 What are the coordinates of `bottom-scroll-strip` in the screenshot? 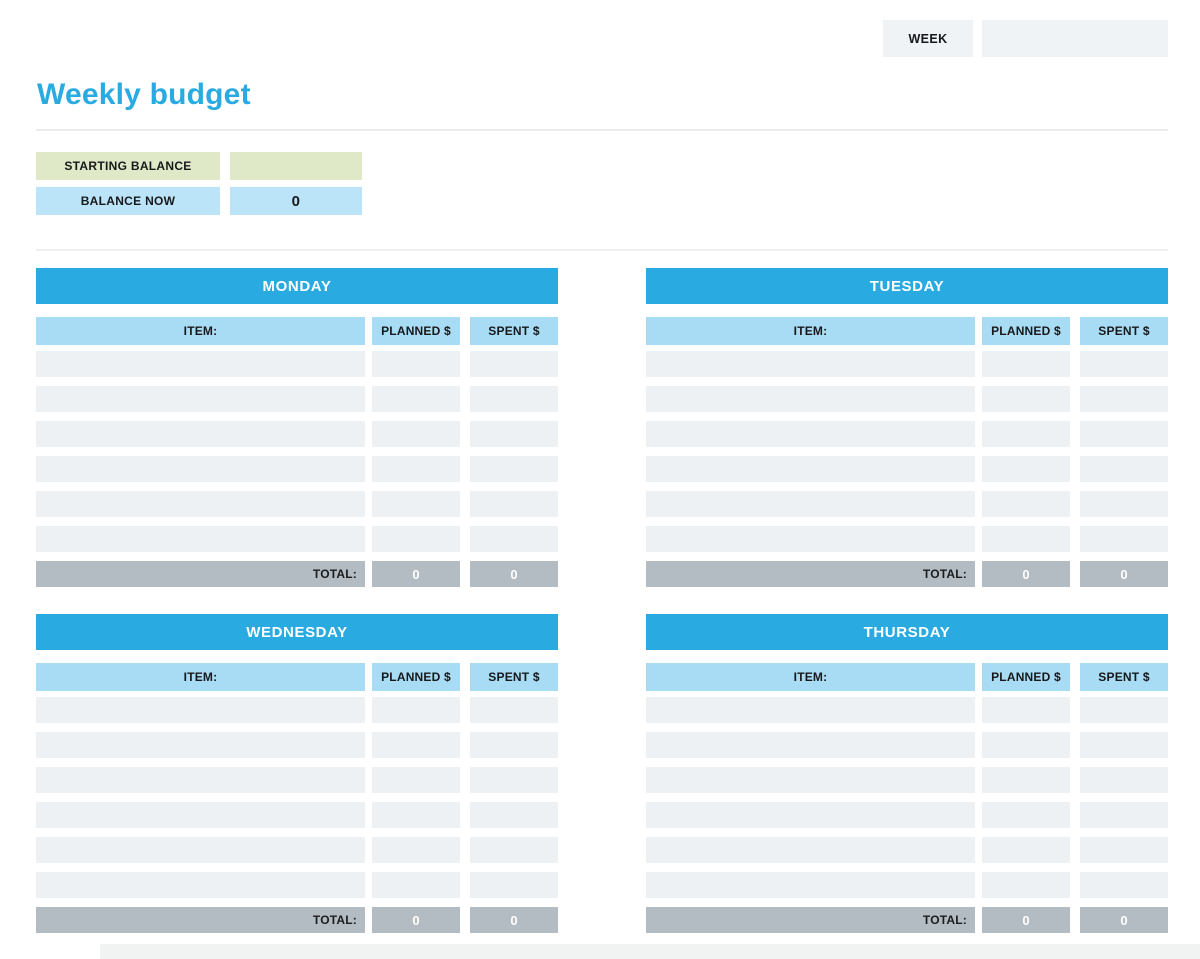 It's located at (650, 951).